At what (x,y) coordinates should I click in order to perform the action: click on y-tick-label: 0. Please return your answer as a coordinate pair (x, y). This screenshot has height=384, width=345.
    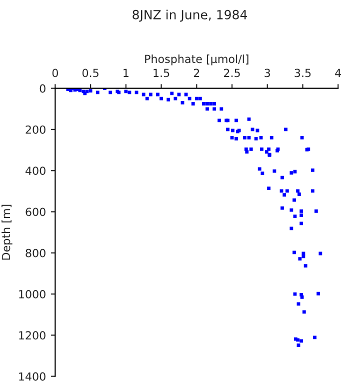
    Looking at the image, I should click on (43, 88).